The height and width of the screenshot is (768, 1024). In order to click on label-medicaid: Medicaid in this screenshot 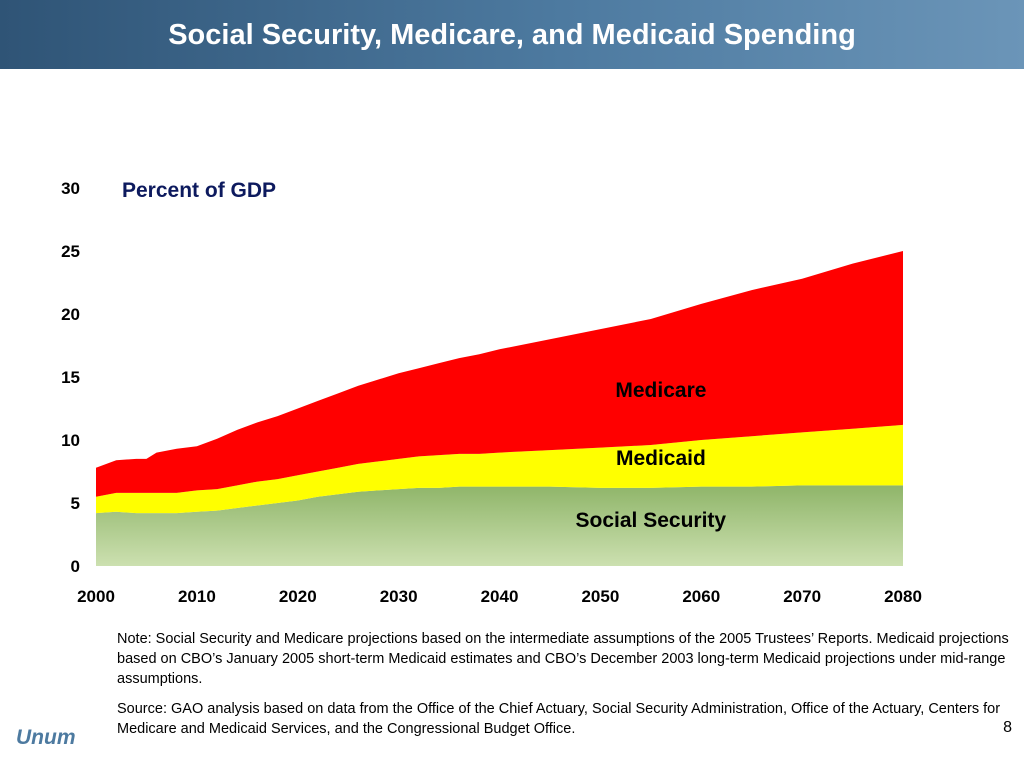, I will do `click(661, 458)`.